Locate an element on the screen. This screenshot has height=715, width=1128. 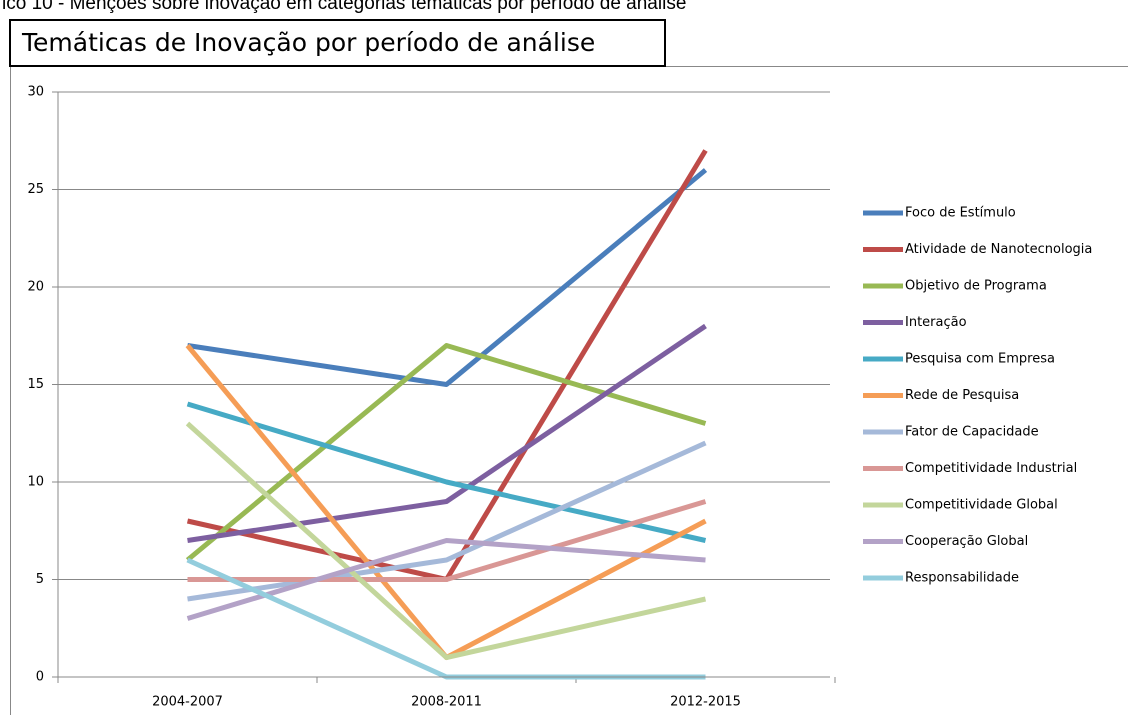
title-box is located at coordinates (337, 43).